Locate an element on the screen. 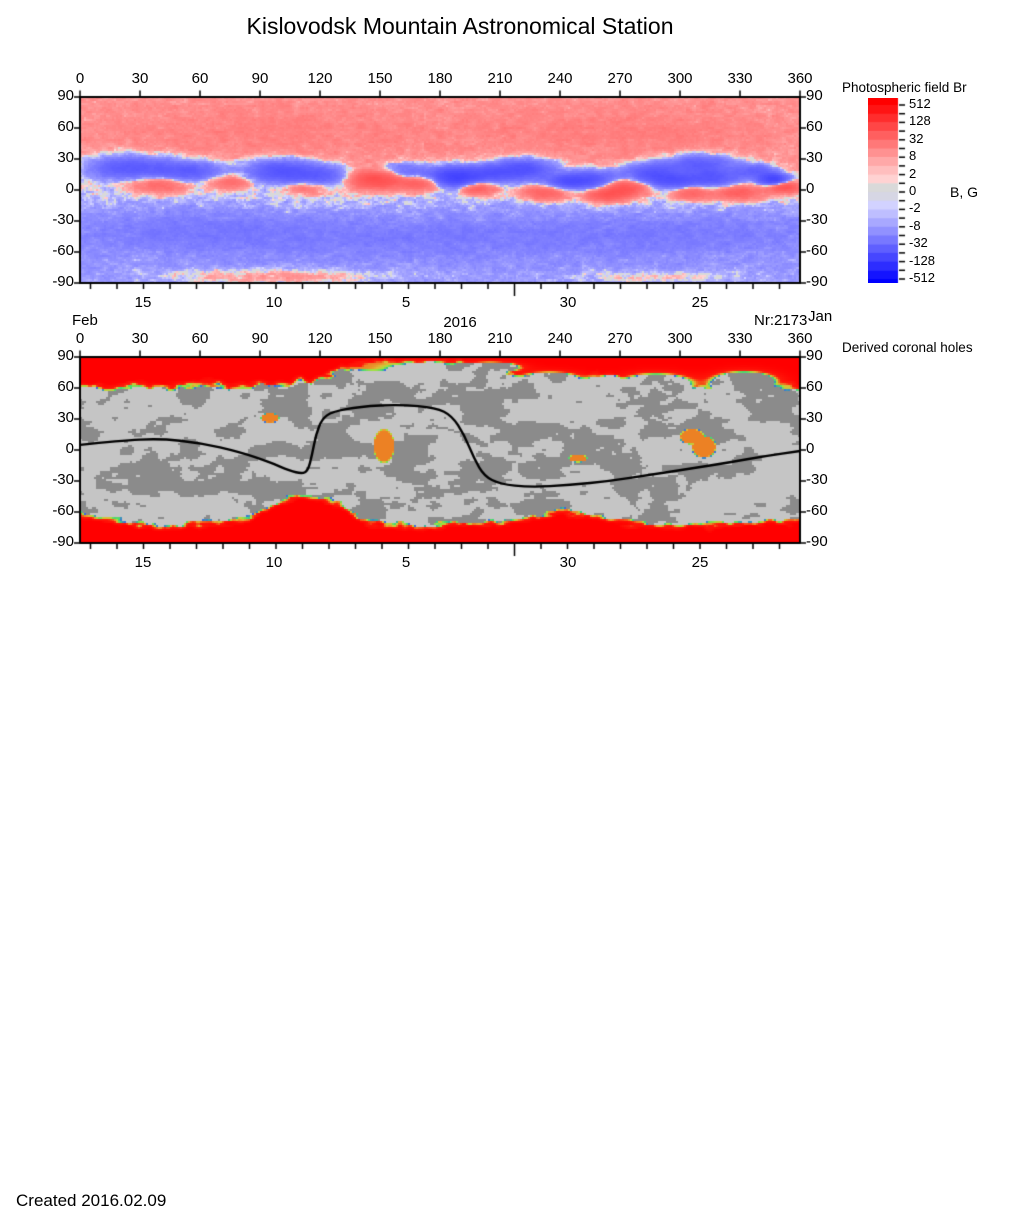 This screenshot has width=1020, height=1223. rotation-number-label: Nr:2173 is located at coordinates (781, 320).